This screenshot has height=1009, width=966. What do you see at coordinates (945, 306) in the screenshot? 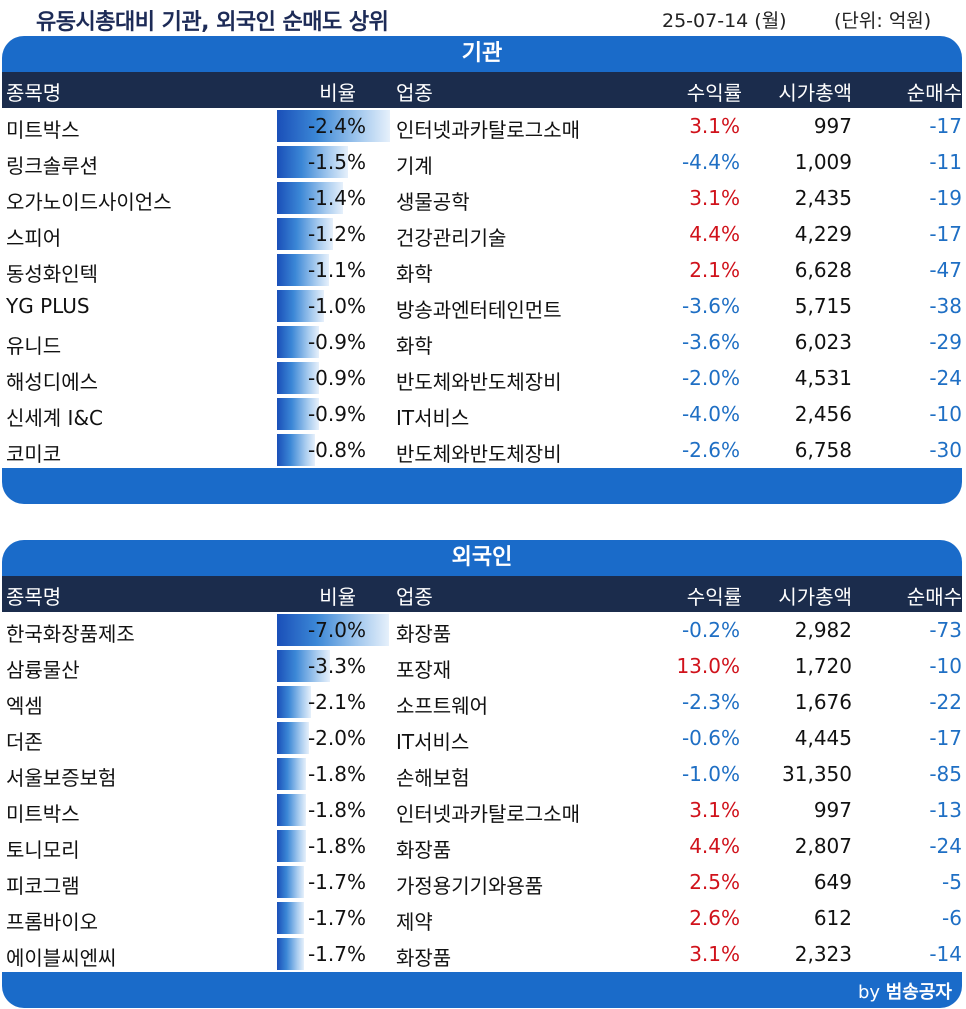
I see `net-sell: -38` at bounding box center [945, 306].